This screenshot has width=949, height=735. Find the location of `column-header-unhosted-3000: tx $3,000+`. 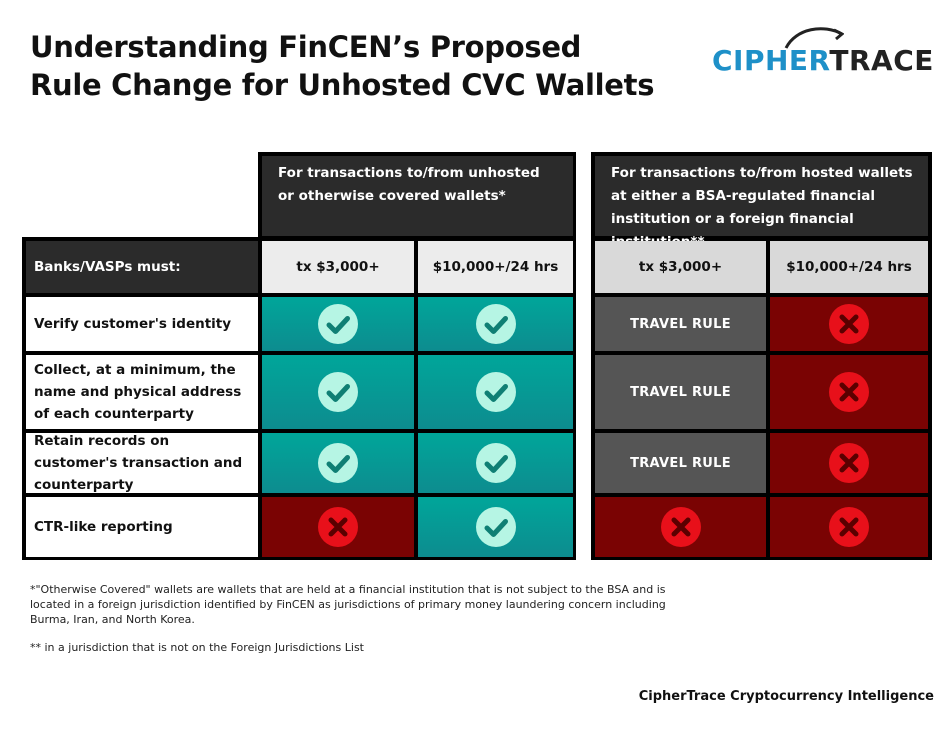

column-header-unhosted-3000: tx $3,000+ is located at coordinates (338, 267).